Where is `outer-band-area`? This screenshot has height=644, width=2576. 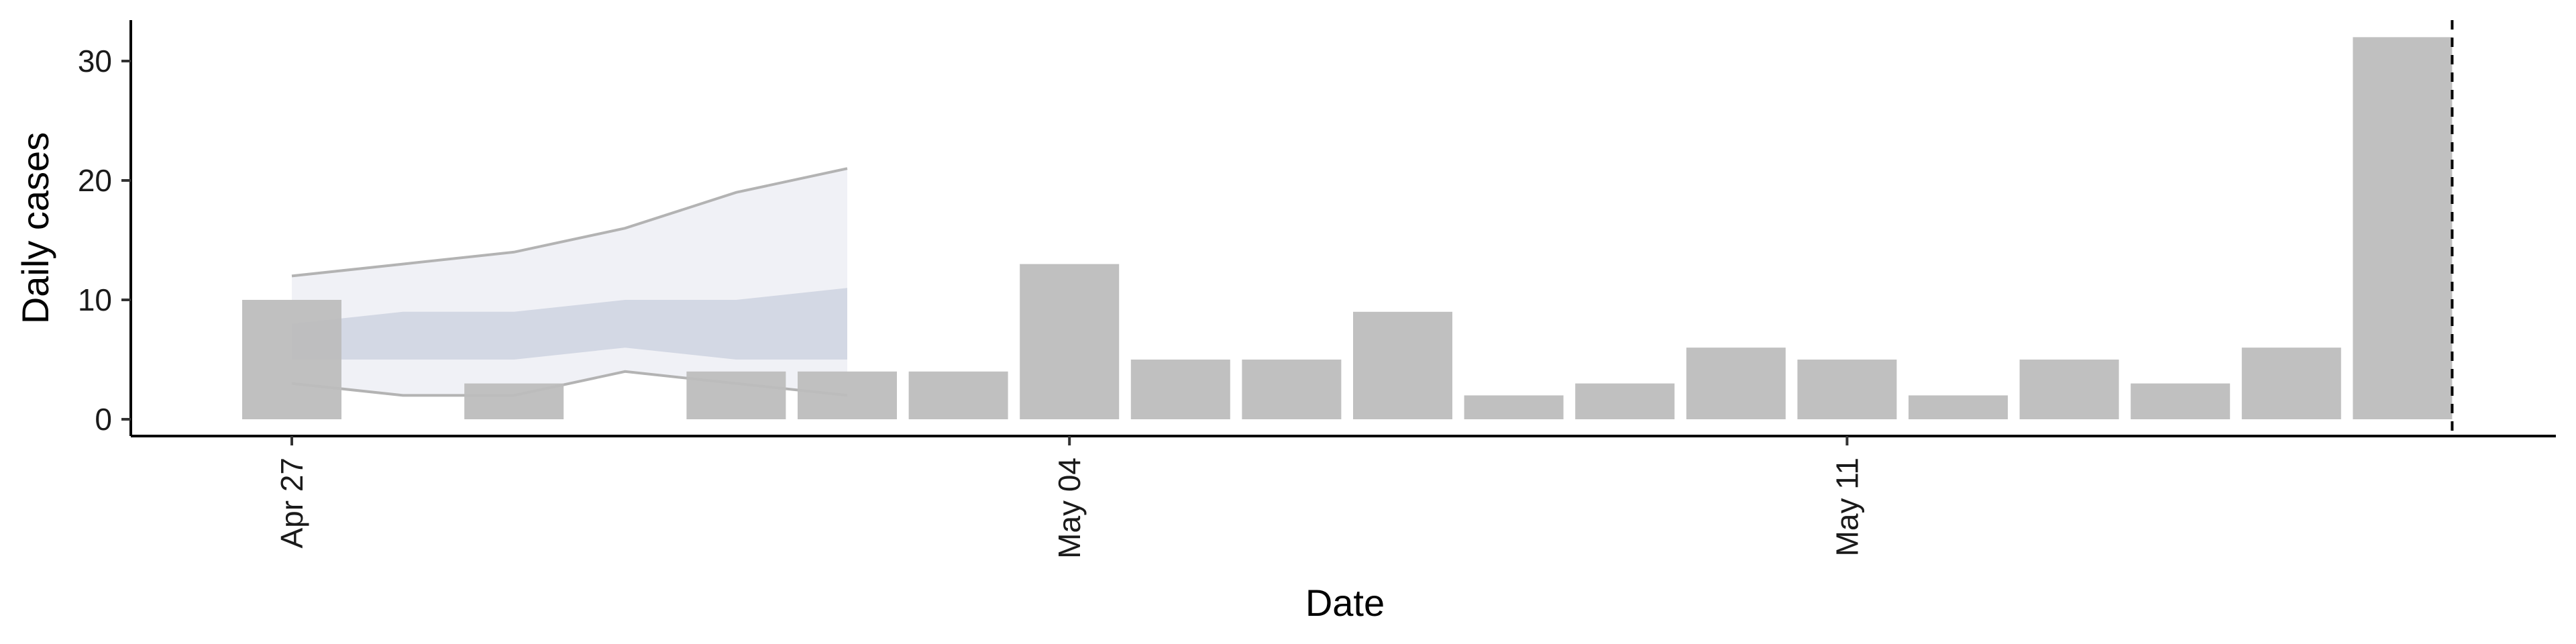
outer-band-area is located at coordinates (569, 282).